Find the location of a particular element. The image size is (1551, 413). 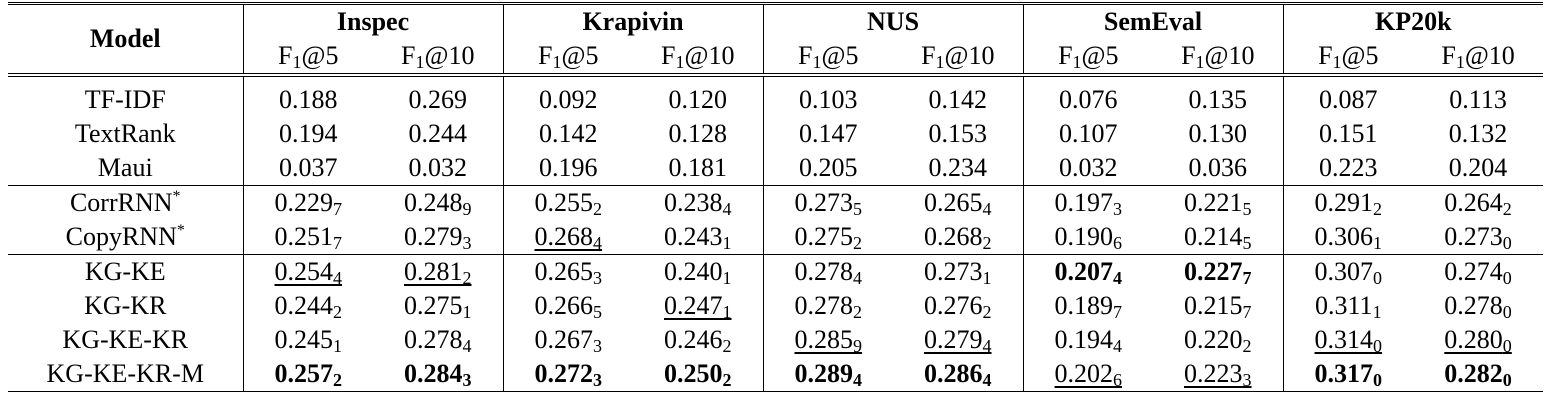

score-subscript: 1 is located at coordinates (727, 278).